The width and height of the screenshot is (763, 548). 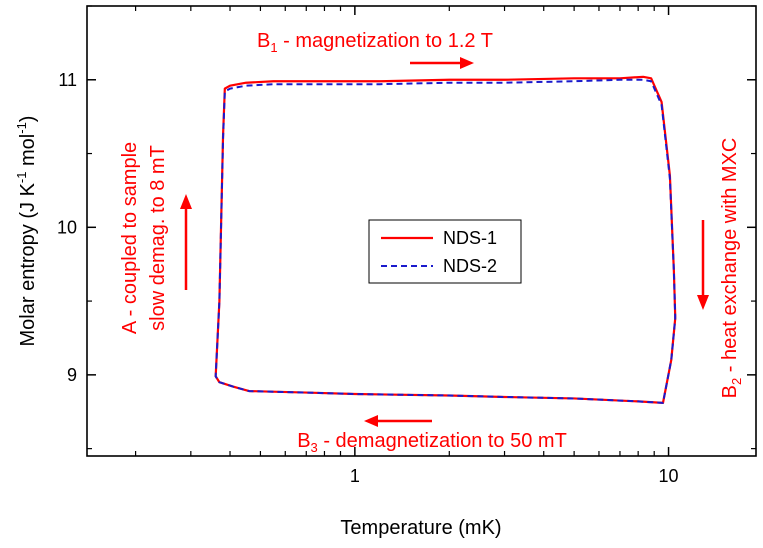 I want to click on y-axis-label: Molar entropy (J K-1 mol-1), so click(x=26, y=231).